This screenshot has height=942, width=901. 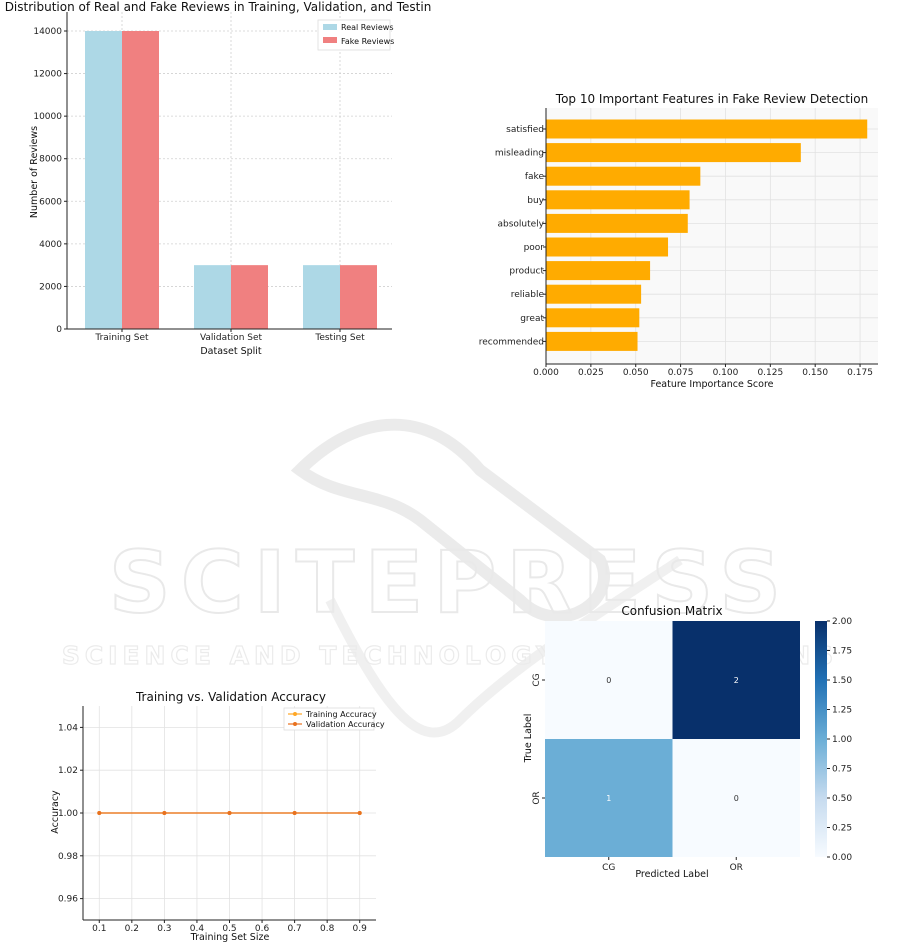 I want to click on chart2-x-tick-label: 0.100, so click(x=726, y=373).